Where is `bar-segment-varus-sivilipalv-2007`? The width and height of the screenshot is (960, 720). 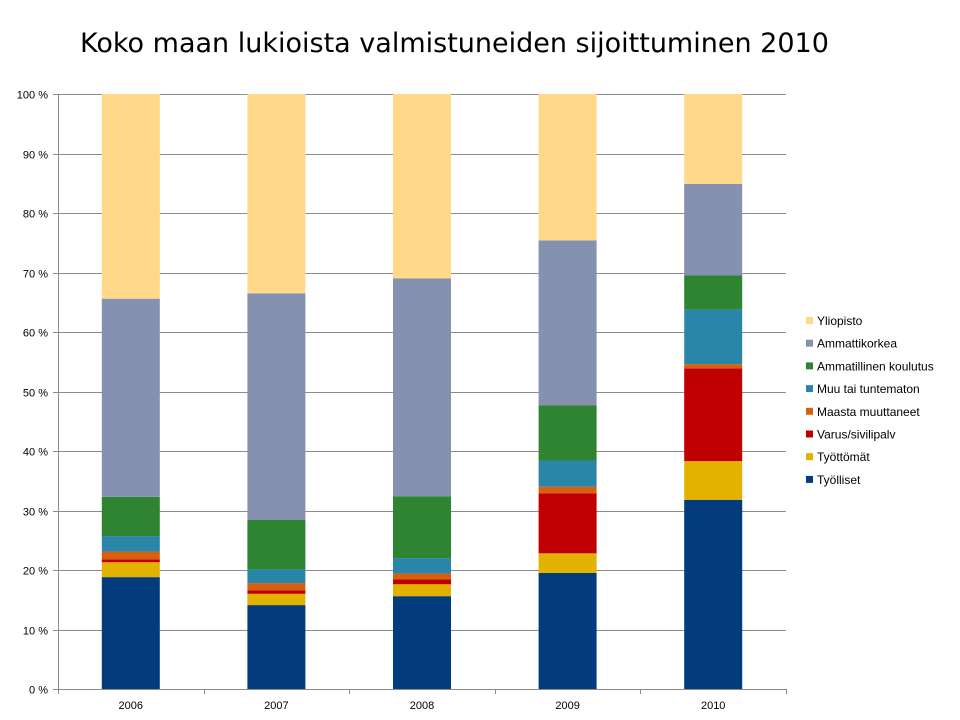 bar-segment-varus-sivilipalv-2007 is located at coordinates (276, 592).